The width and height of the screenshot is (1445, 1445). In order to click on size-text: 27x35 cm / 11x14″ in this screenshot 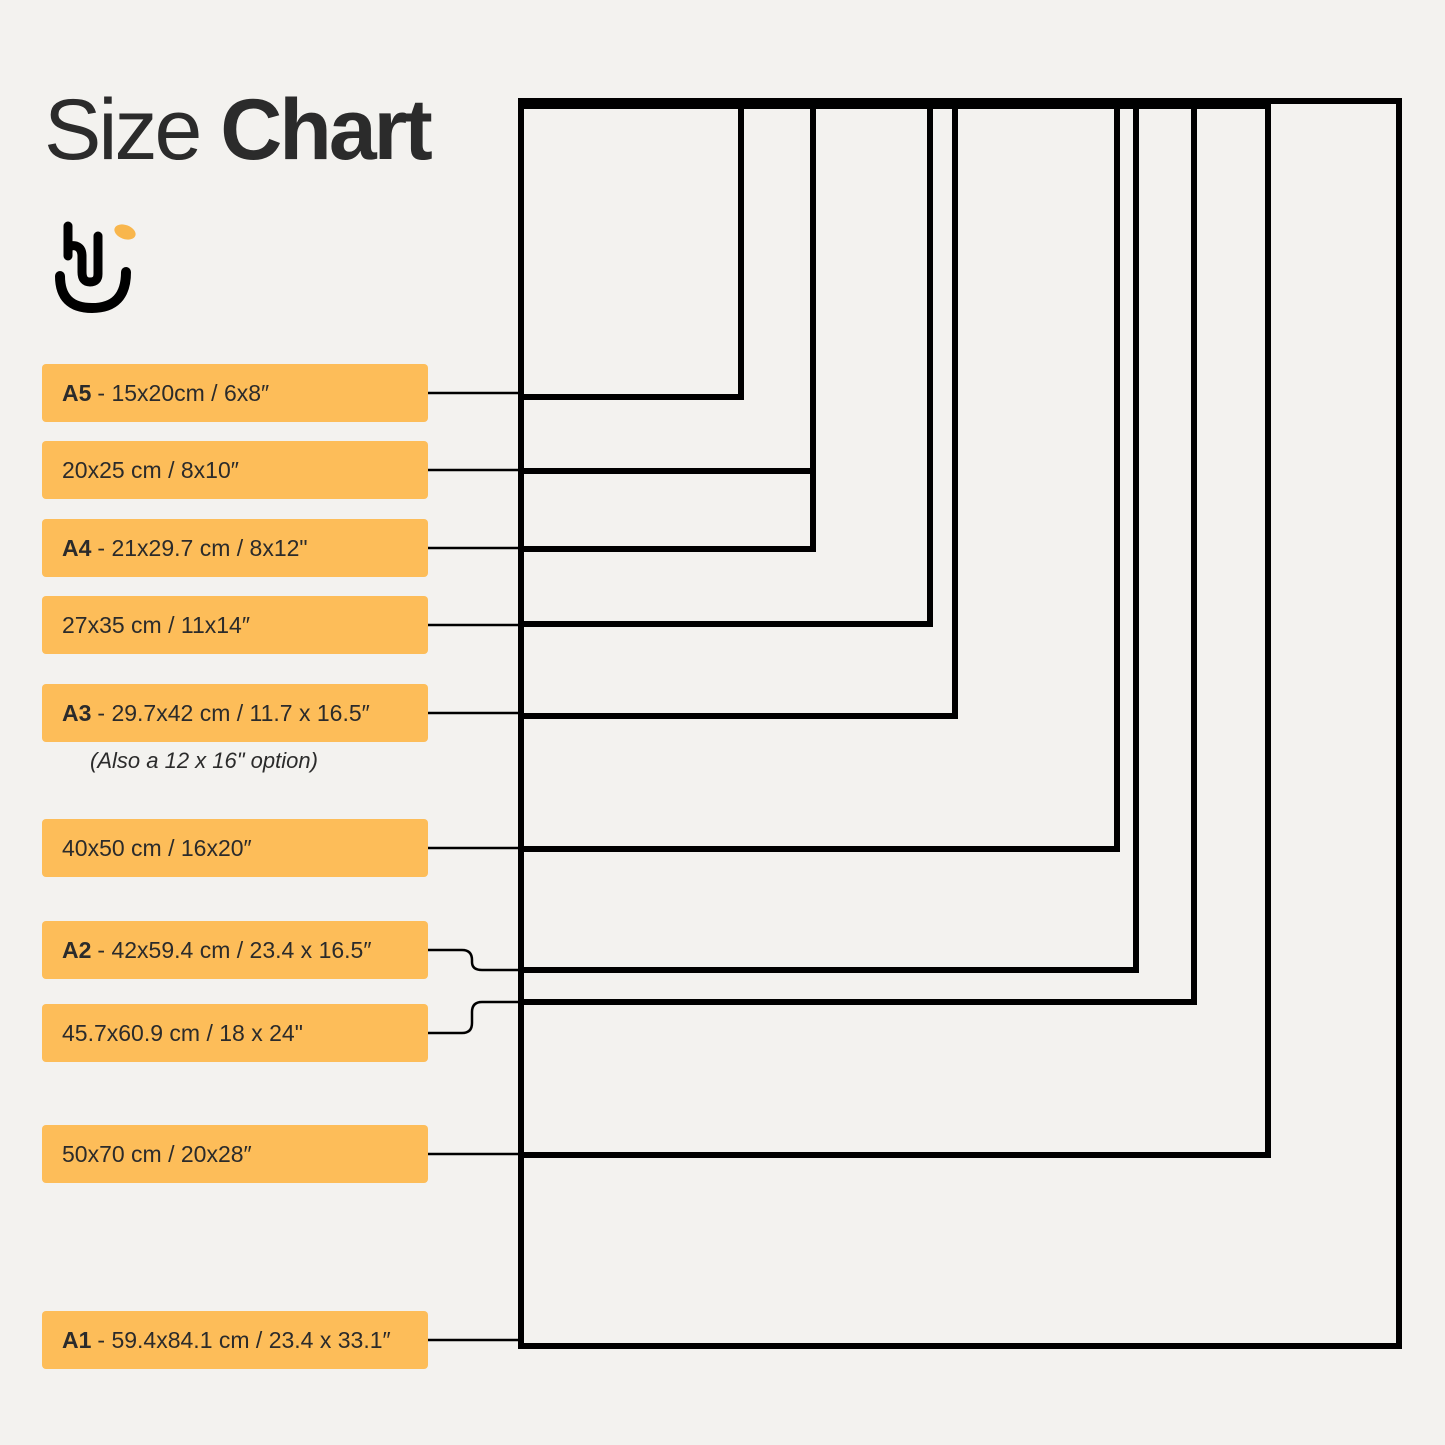, I will do `click(156, 624)`.